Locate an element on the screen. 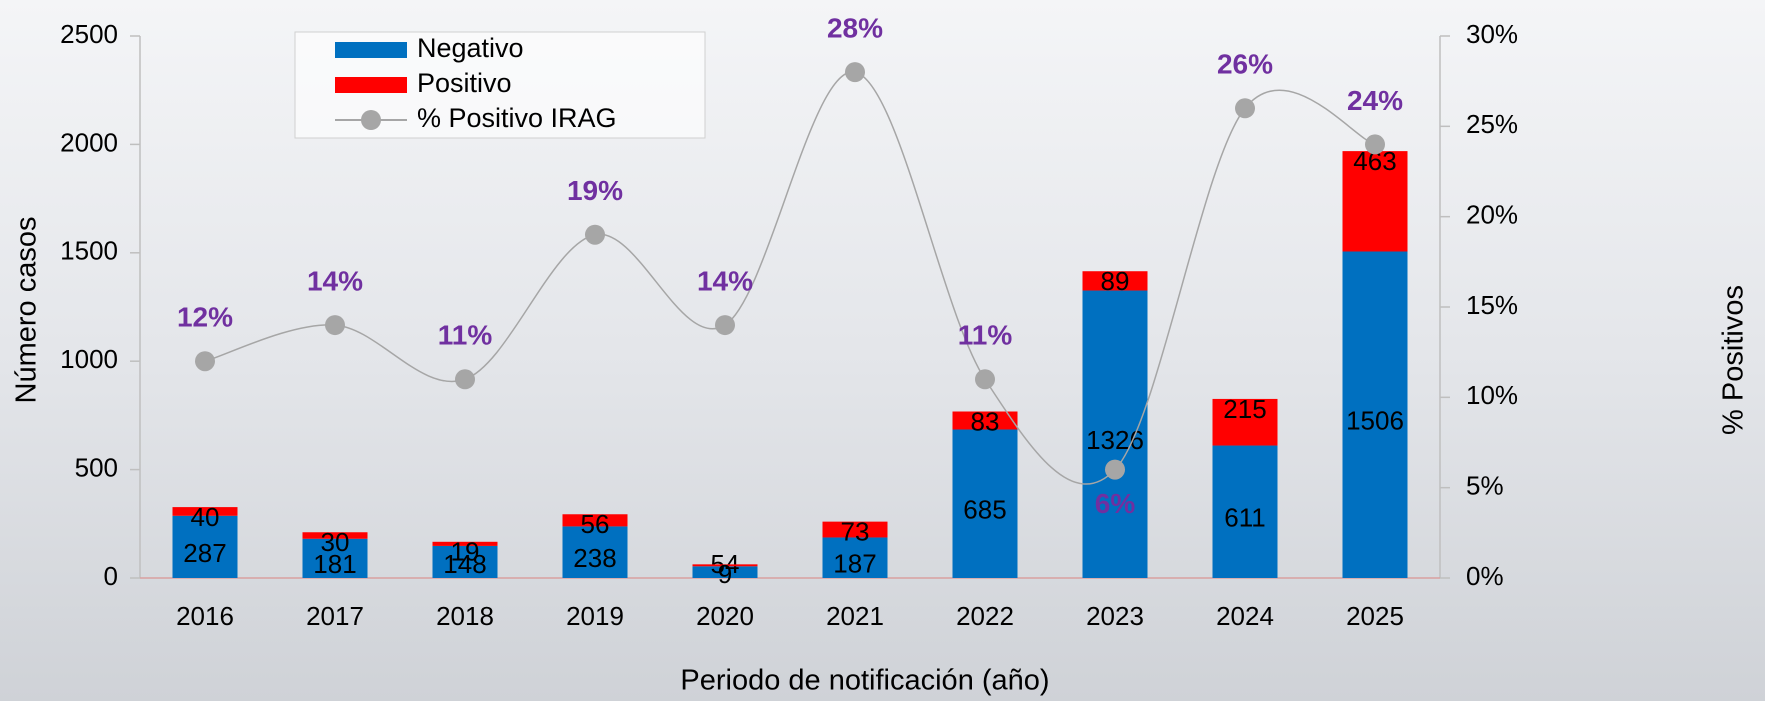 This screenshot has width=1765, height=701. x-axis-title: Periodo de notificación (año) is located at coordinates (864, 681).